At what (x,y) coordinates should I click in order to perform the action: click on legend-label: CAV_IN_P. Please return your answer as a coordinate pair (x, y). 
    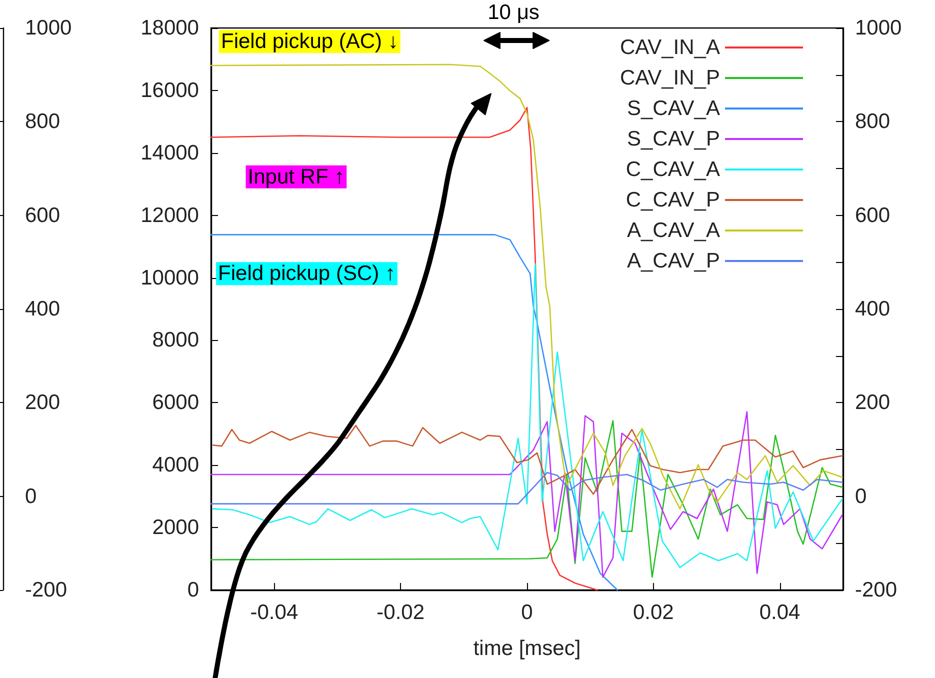
    Looking at the image, I should click on (670, 78).